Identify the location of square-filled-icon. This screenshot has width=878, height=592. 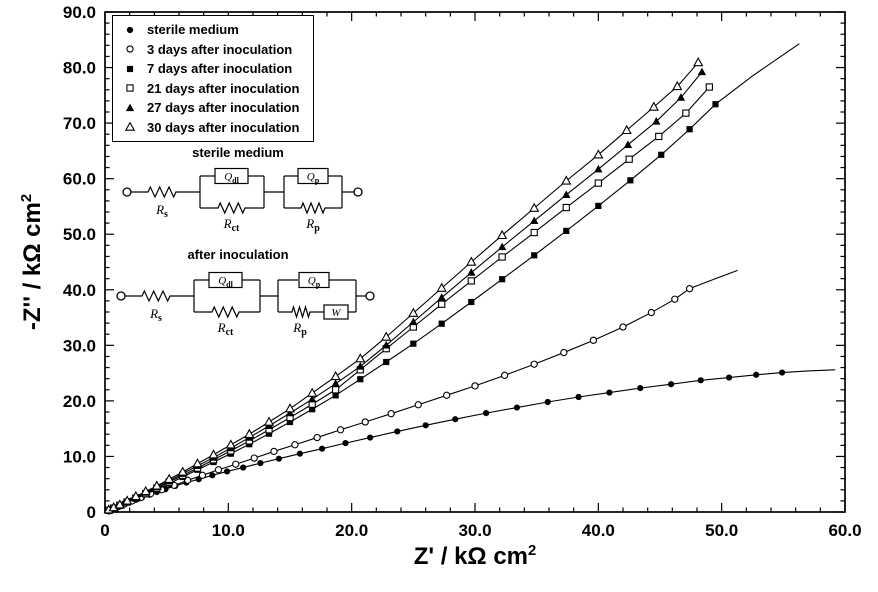
(130, 68).